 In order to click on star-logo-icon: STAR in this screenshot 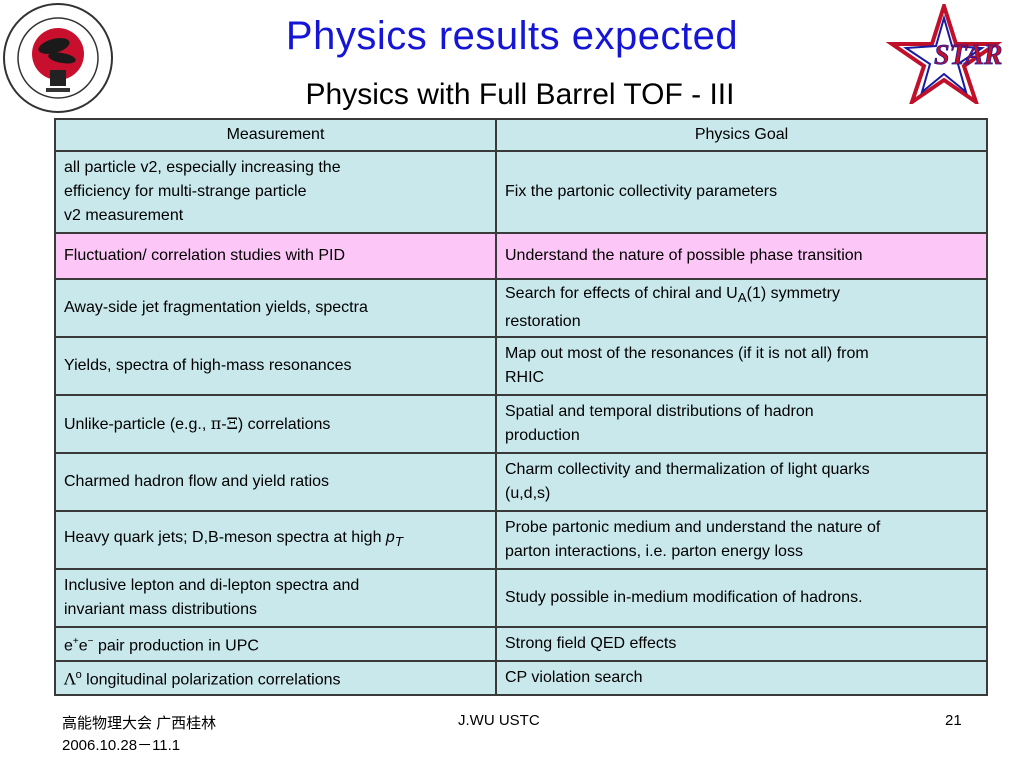, I will do `click(944, 54)`.